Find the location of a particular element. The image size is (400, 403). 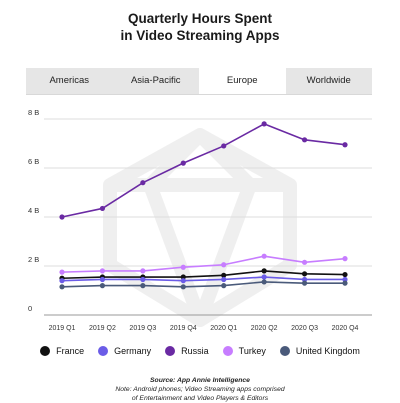

y-tick-label: 0 is located at coordinates (30, 308).